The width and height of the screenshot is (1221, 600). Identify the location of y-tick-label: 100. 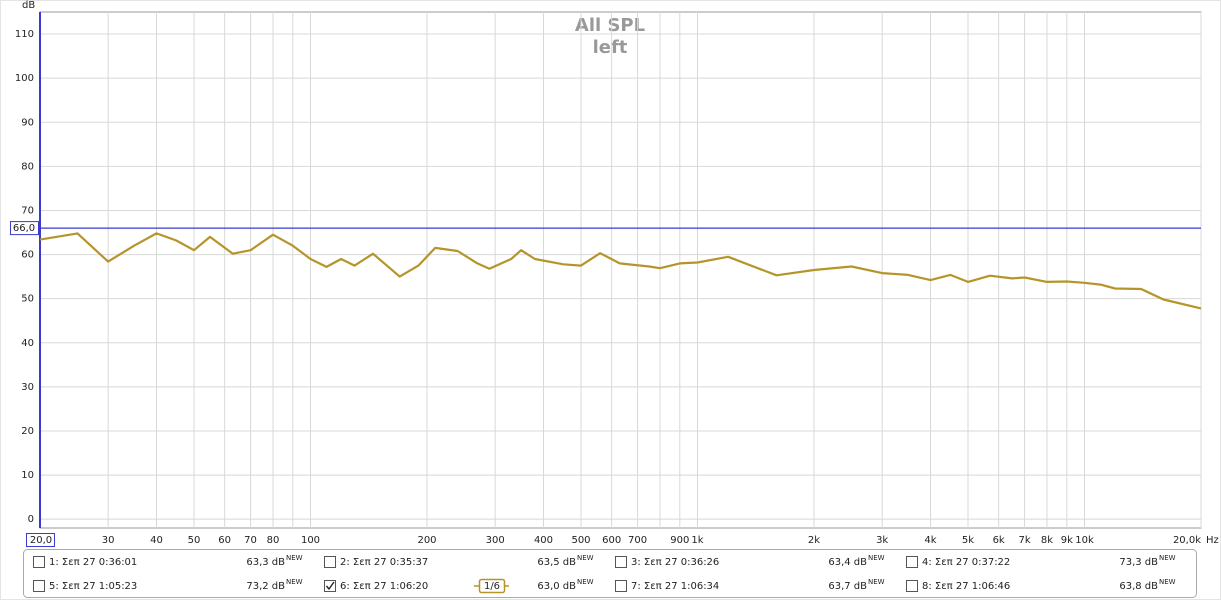
(24, 78).